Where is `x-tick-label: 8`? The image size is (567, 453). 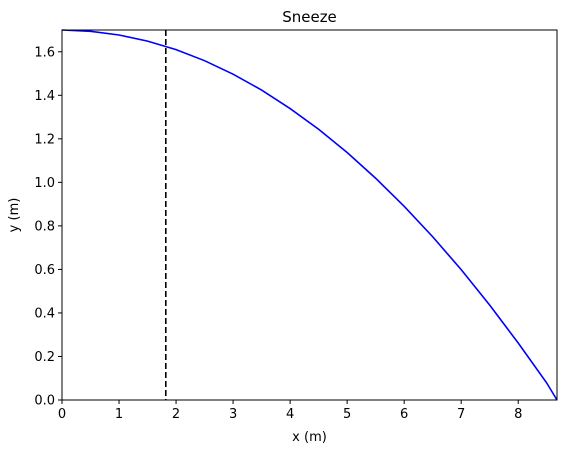
x-tick-label: 8 is located at coordinates (518, 414).